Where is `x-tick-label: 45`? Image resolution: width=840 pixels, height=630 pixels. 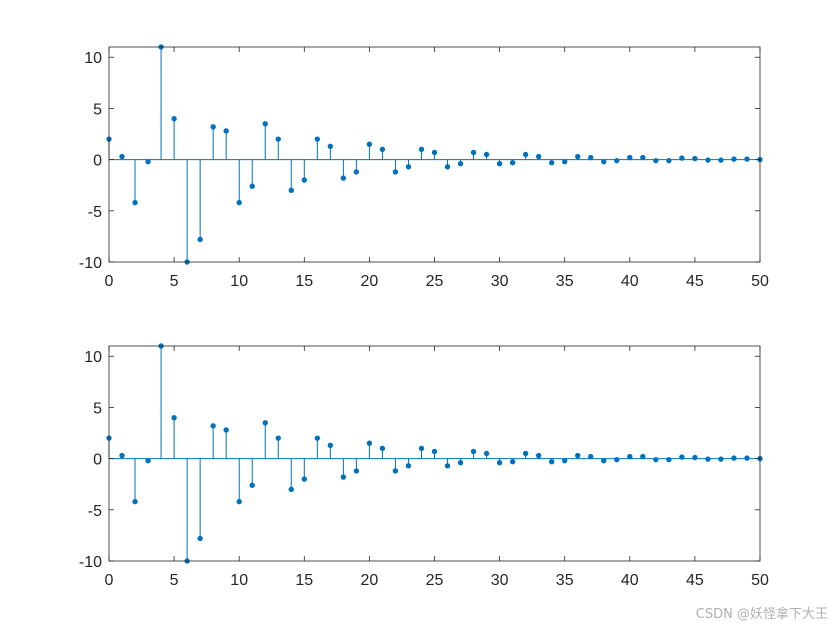 x-tick-label: 45 is located at coordinates (695, 580).